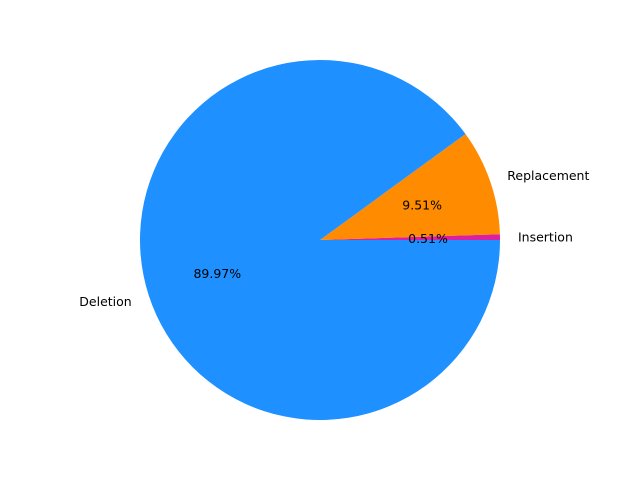 This screenshot has height=480, width=640. I want to click on slice-insertion, so click(410, 237).